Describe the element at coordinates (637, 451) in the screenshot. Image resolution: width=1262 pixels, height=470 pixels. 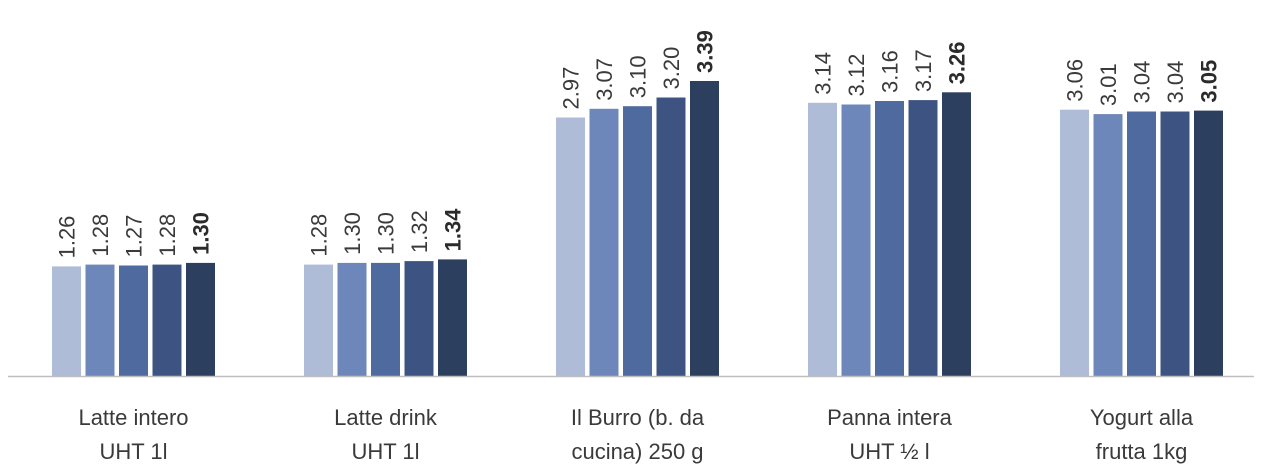
I see `category-label: cucina) 250 g` at that location.